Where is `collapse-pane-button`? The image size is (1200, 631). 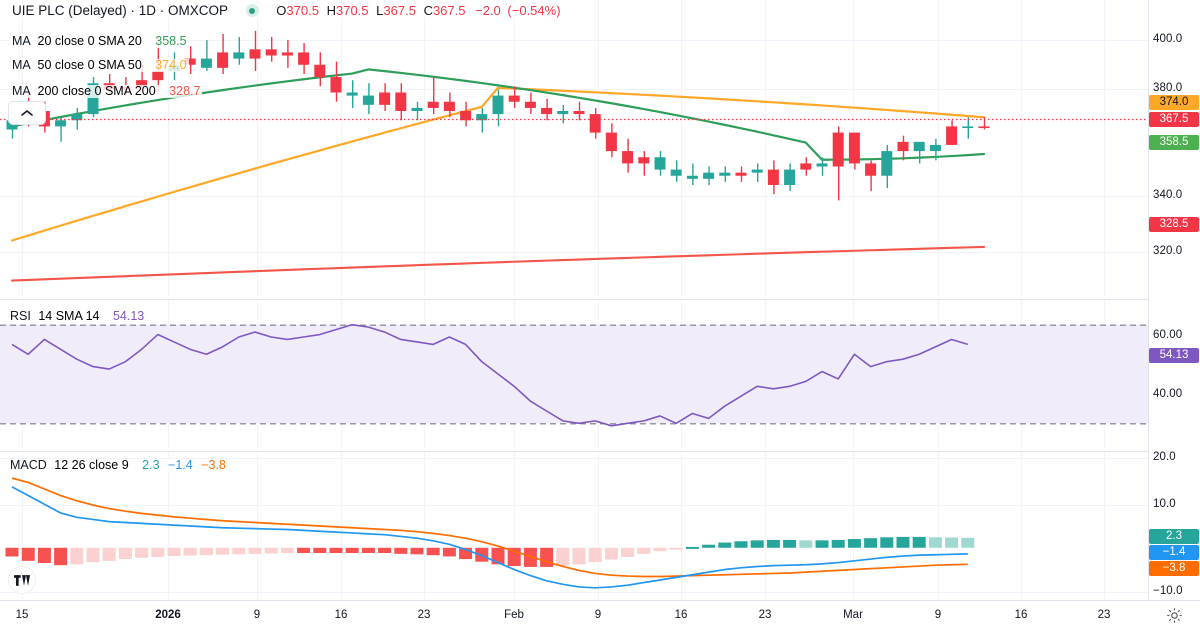
collapse-pane-button is located at coordinates (27, 113).